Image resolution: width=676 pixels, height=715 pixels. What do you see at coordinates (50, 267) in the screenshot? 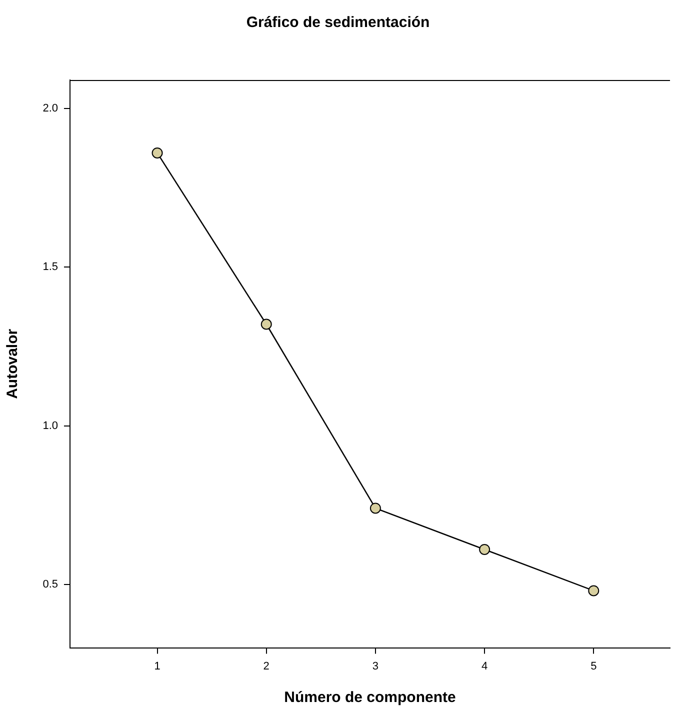
I see `y-tick-label: 1.5` at bounding box center [50, 267].